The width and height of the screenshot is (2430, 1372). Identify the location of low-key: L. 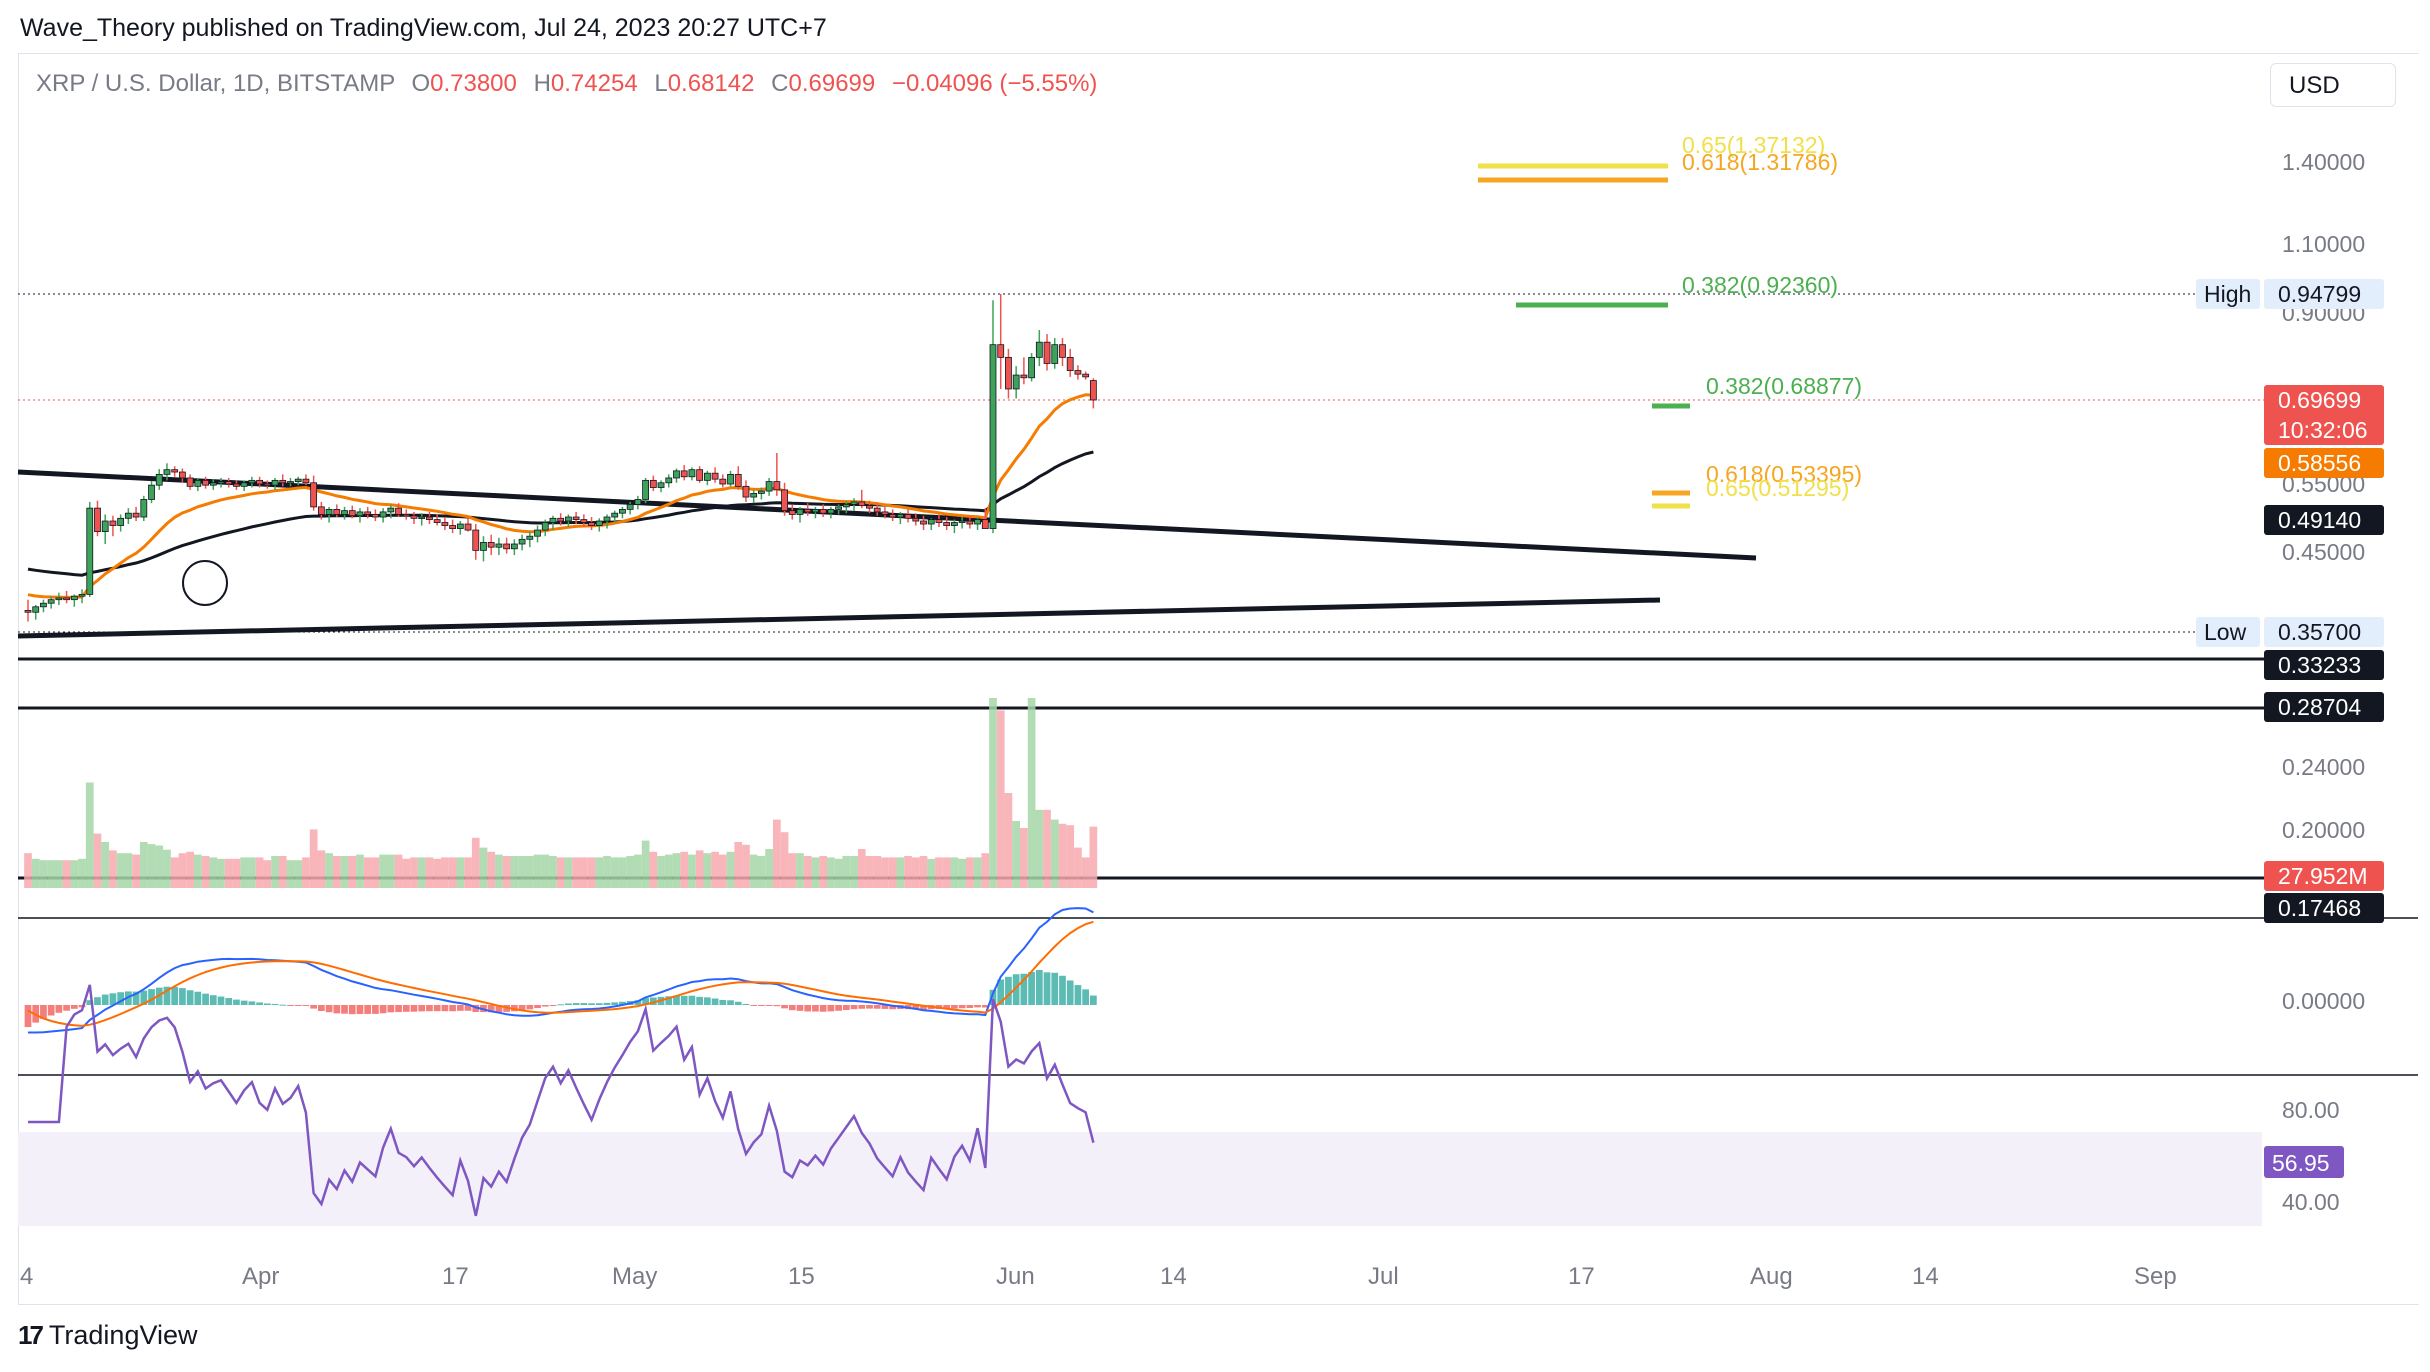
(661, 83).